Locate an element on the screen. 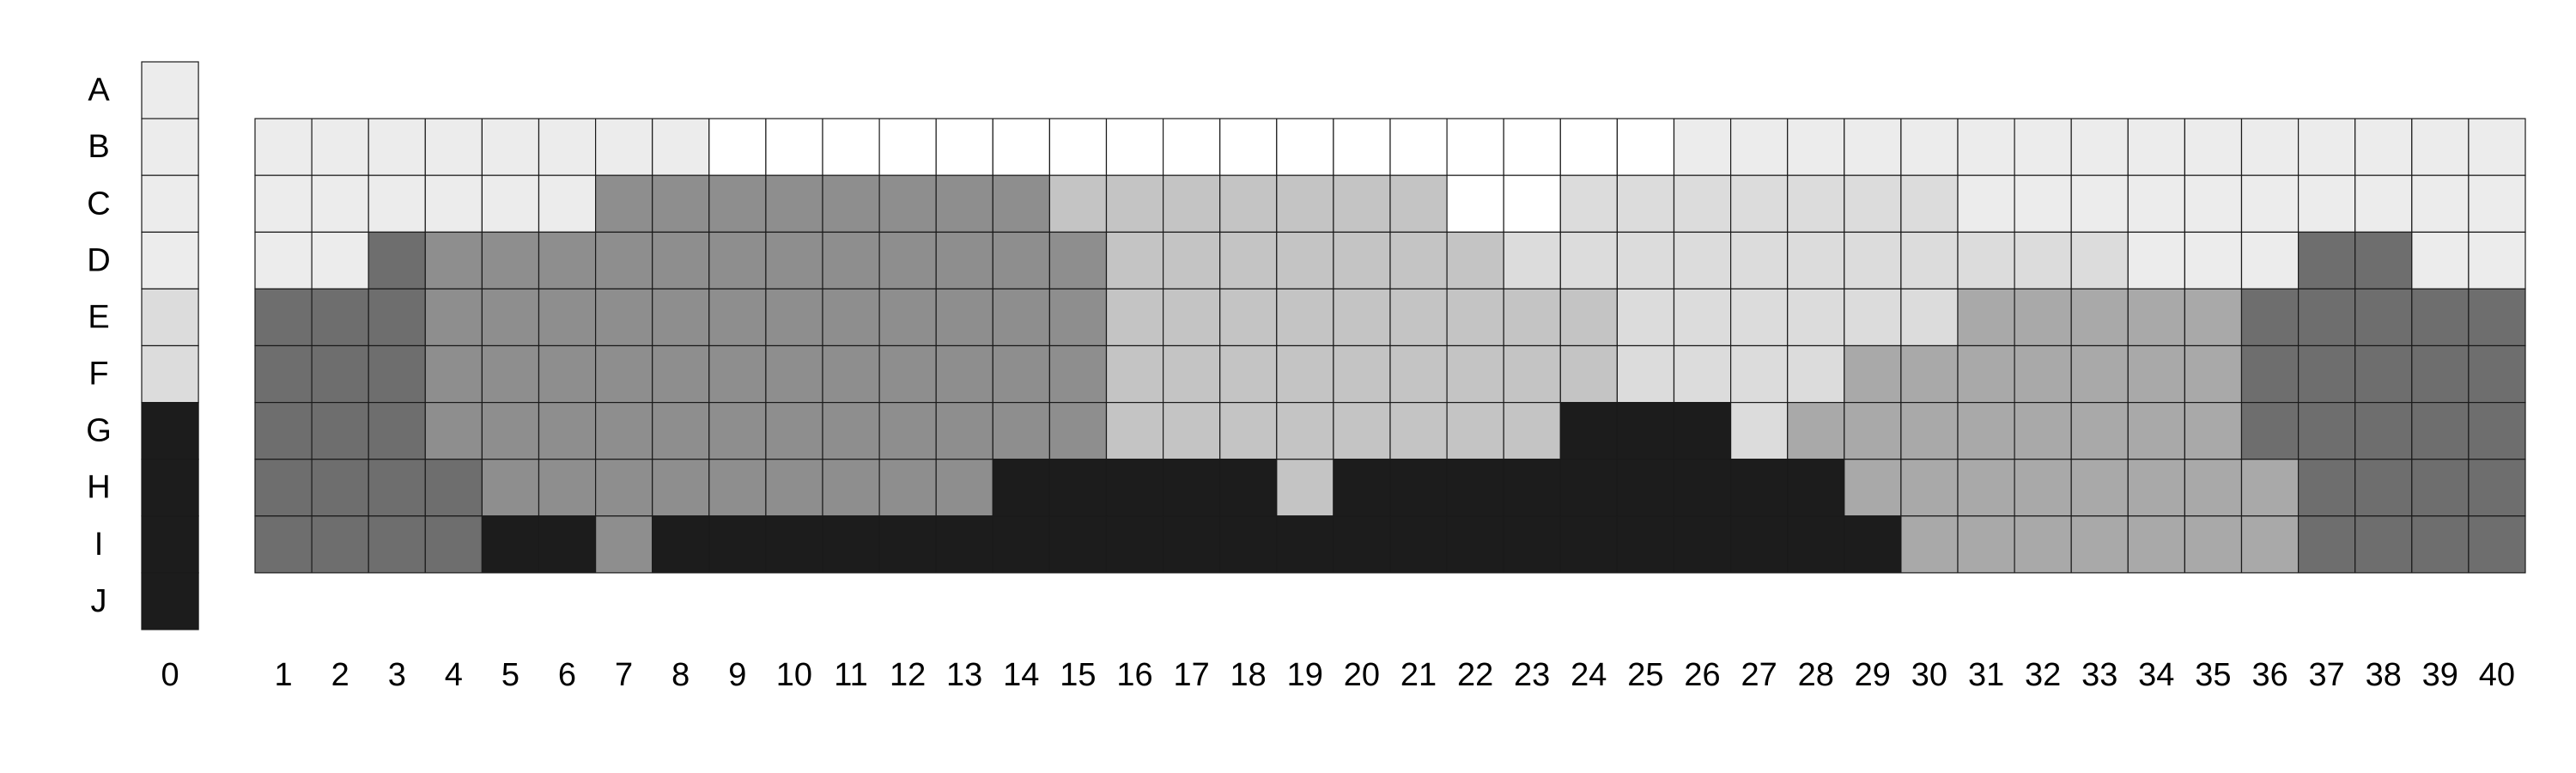 This screenshot has height=773, width=2576. column-label-5: 5 is located at coordinates (510, 675).